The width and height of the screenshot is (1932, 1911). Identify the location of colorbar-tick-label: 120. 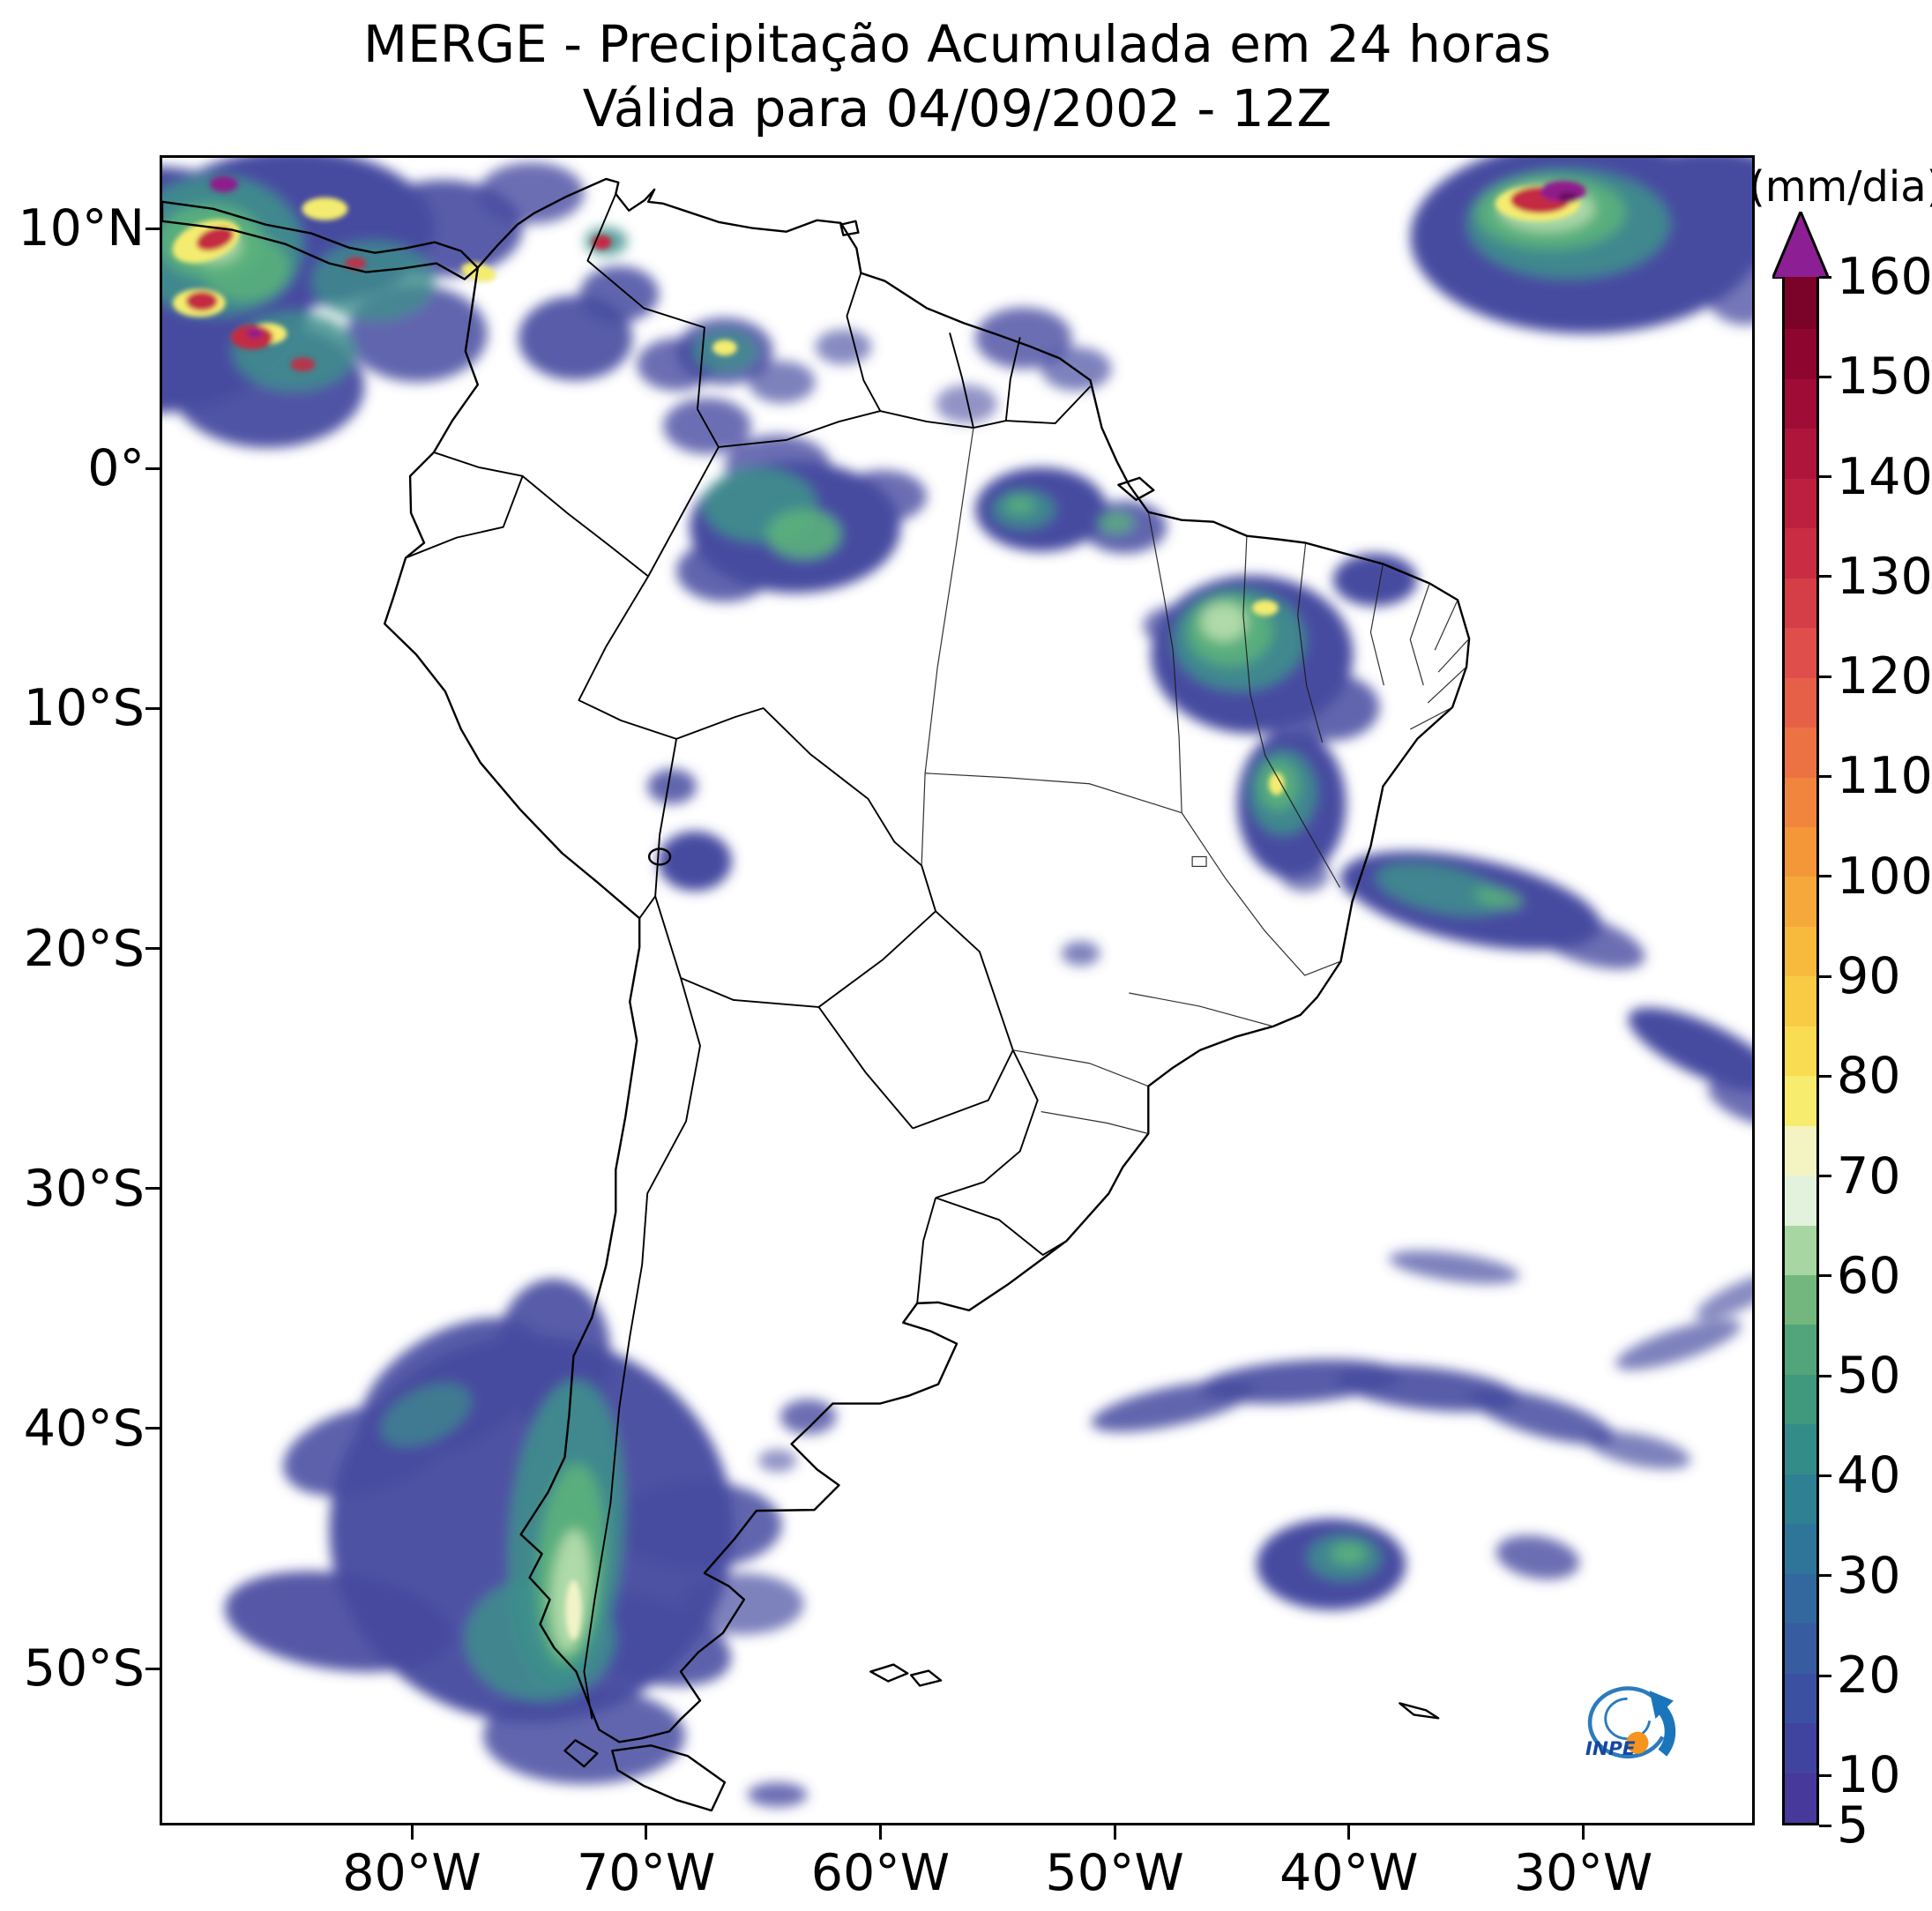
(1884, 677).